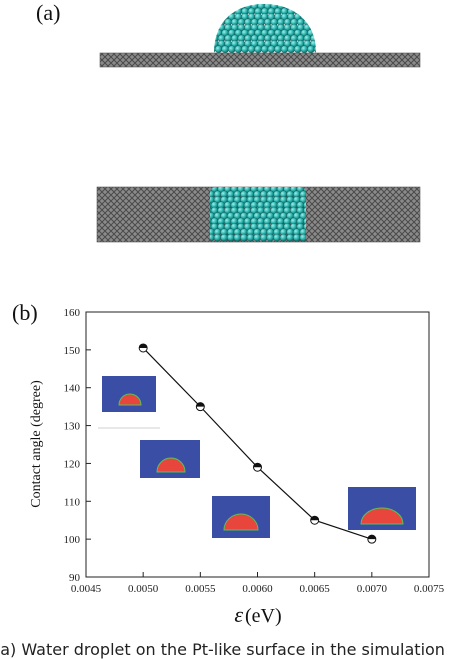 Image resolution: width=474 pixels, height=659 pixels. I want to click on y-tick-label: 160, so click(72, 313).